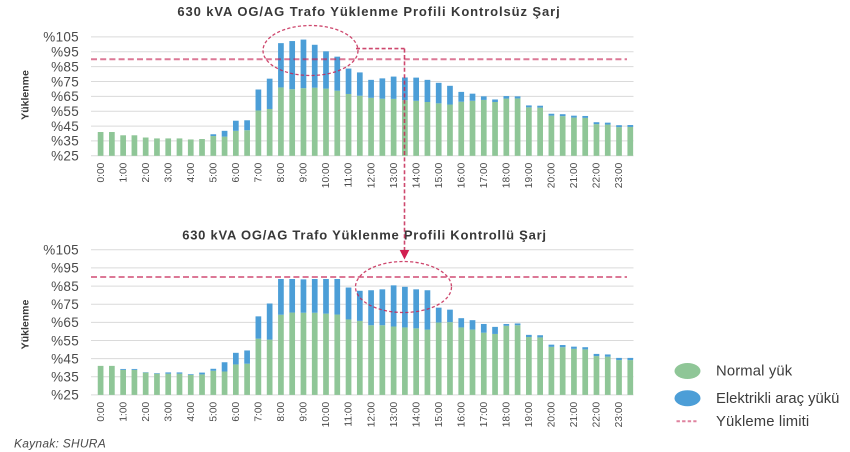 Image resolution: width=850 pixels, height=452 pixels. I want to click on svg-text: Normal yük, so click(754, 372).